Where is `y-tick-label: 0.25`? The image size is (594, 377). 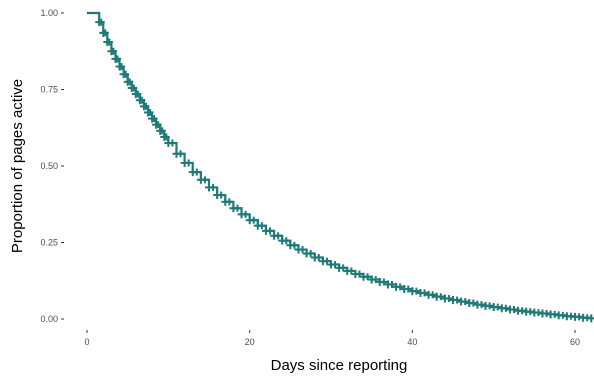 y-tick-label: 0.25 is located at coordinates (49, 243).